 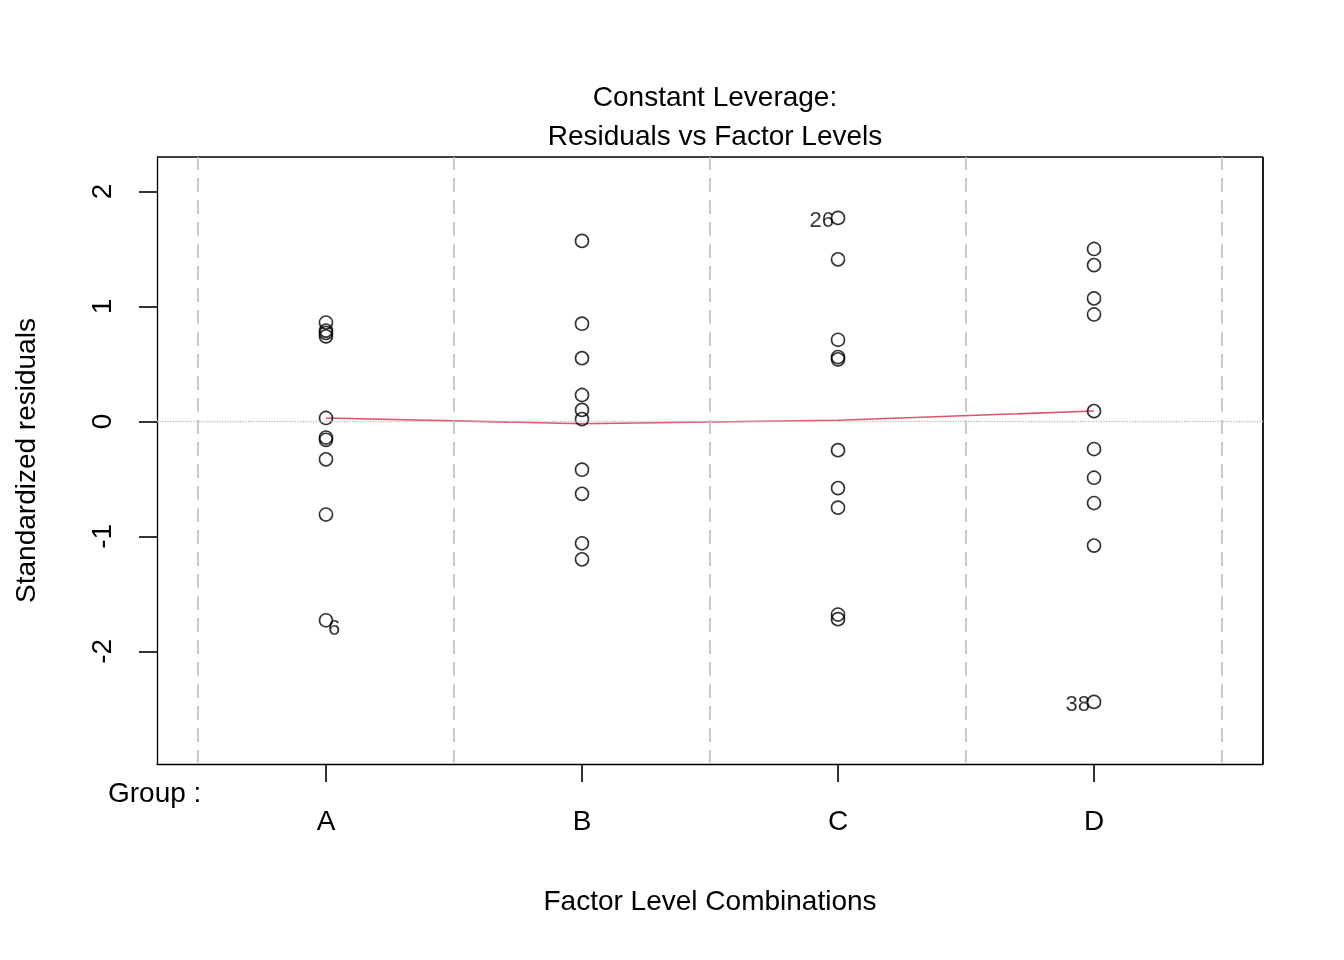 I want to click on y-axis-title: Standardized residuals, so click(x=25, y=460).